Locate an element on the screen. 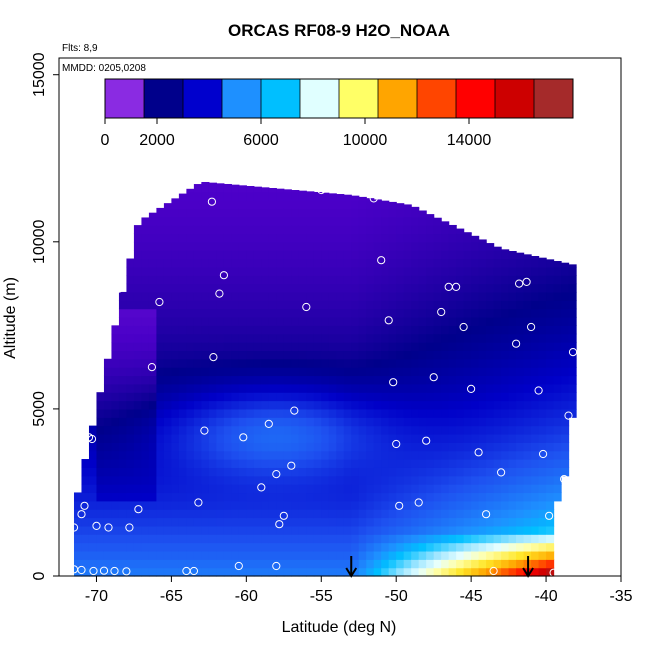 This screenshot has height=650, width=650. x-axis: -70 -65 -60 -55 -50 -45 -40 -35 is located at coordinates (359, 590).